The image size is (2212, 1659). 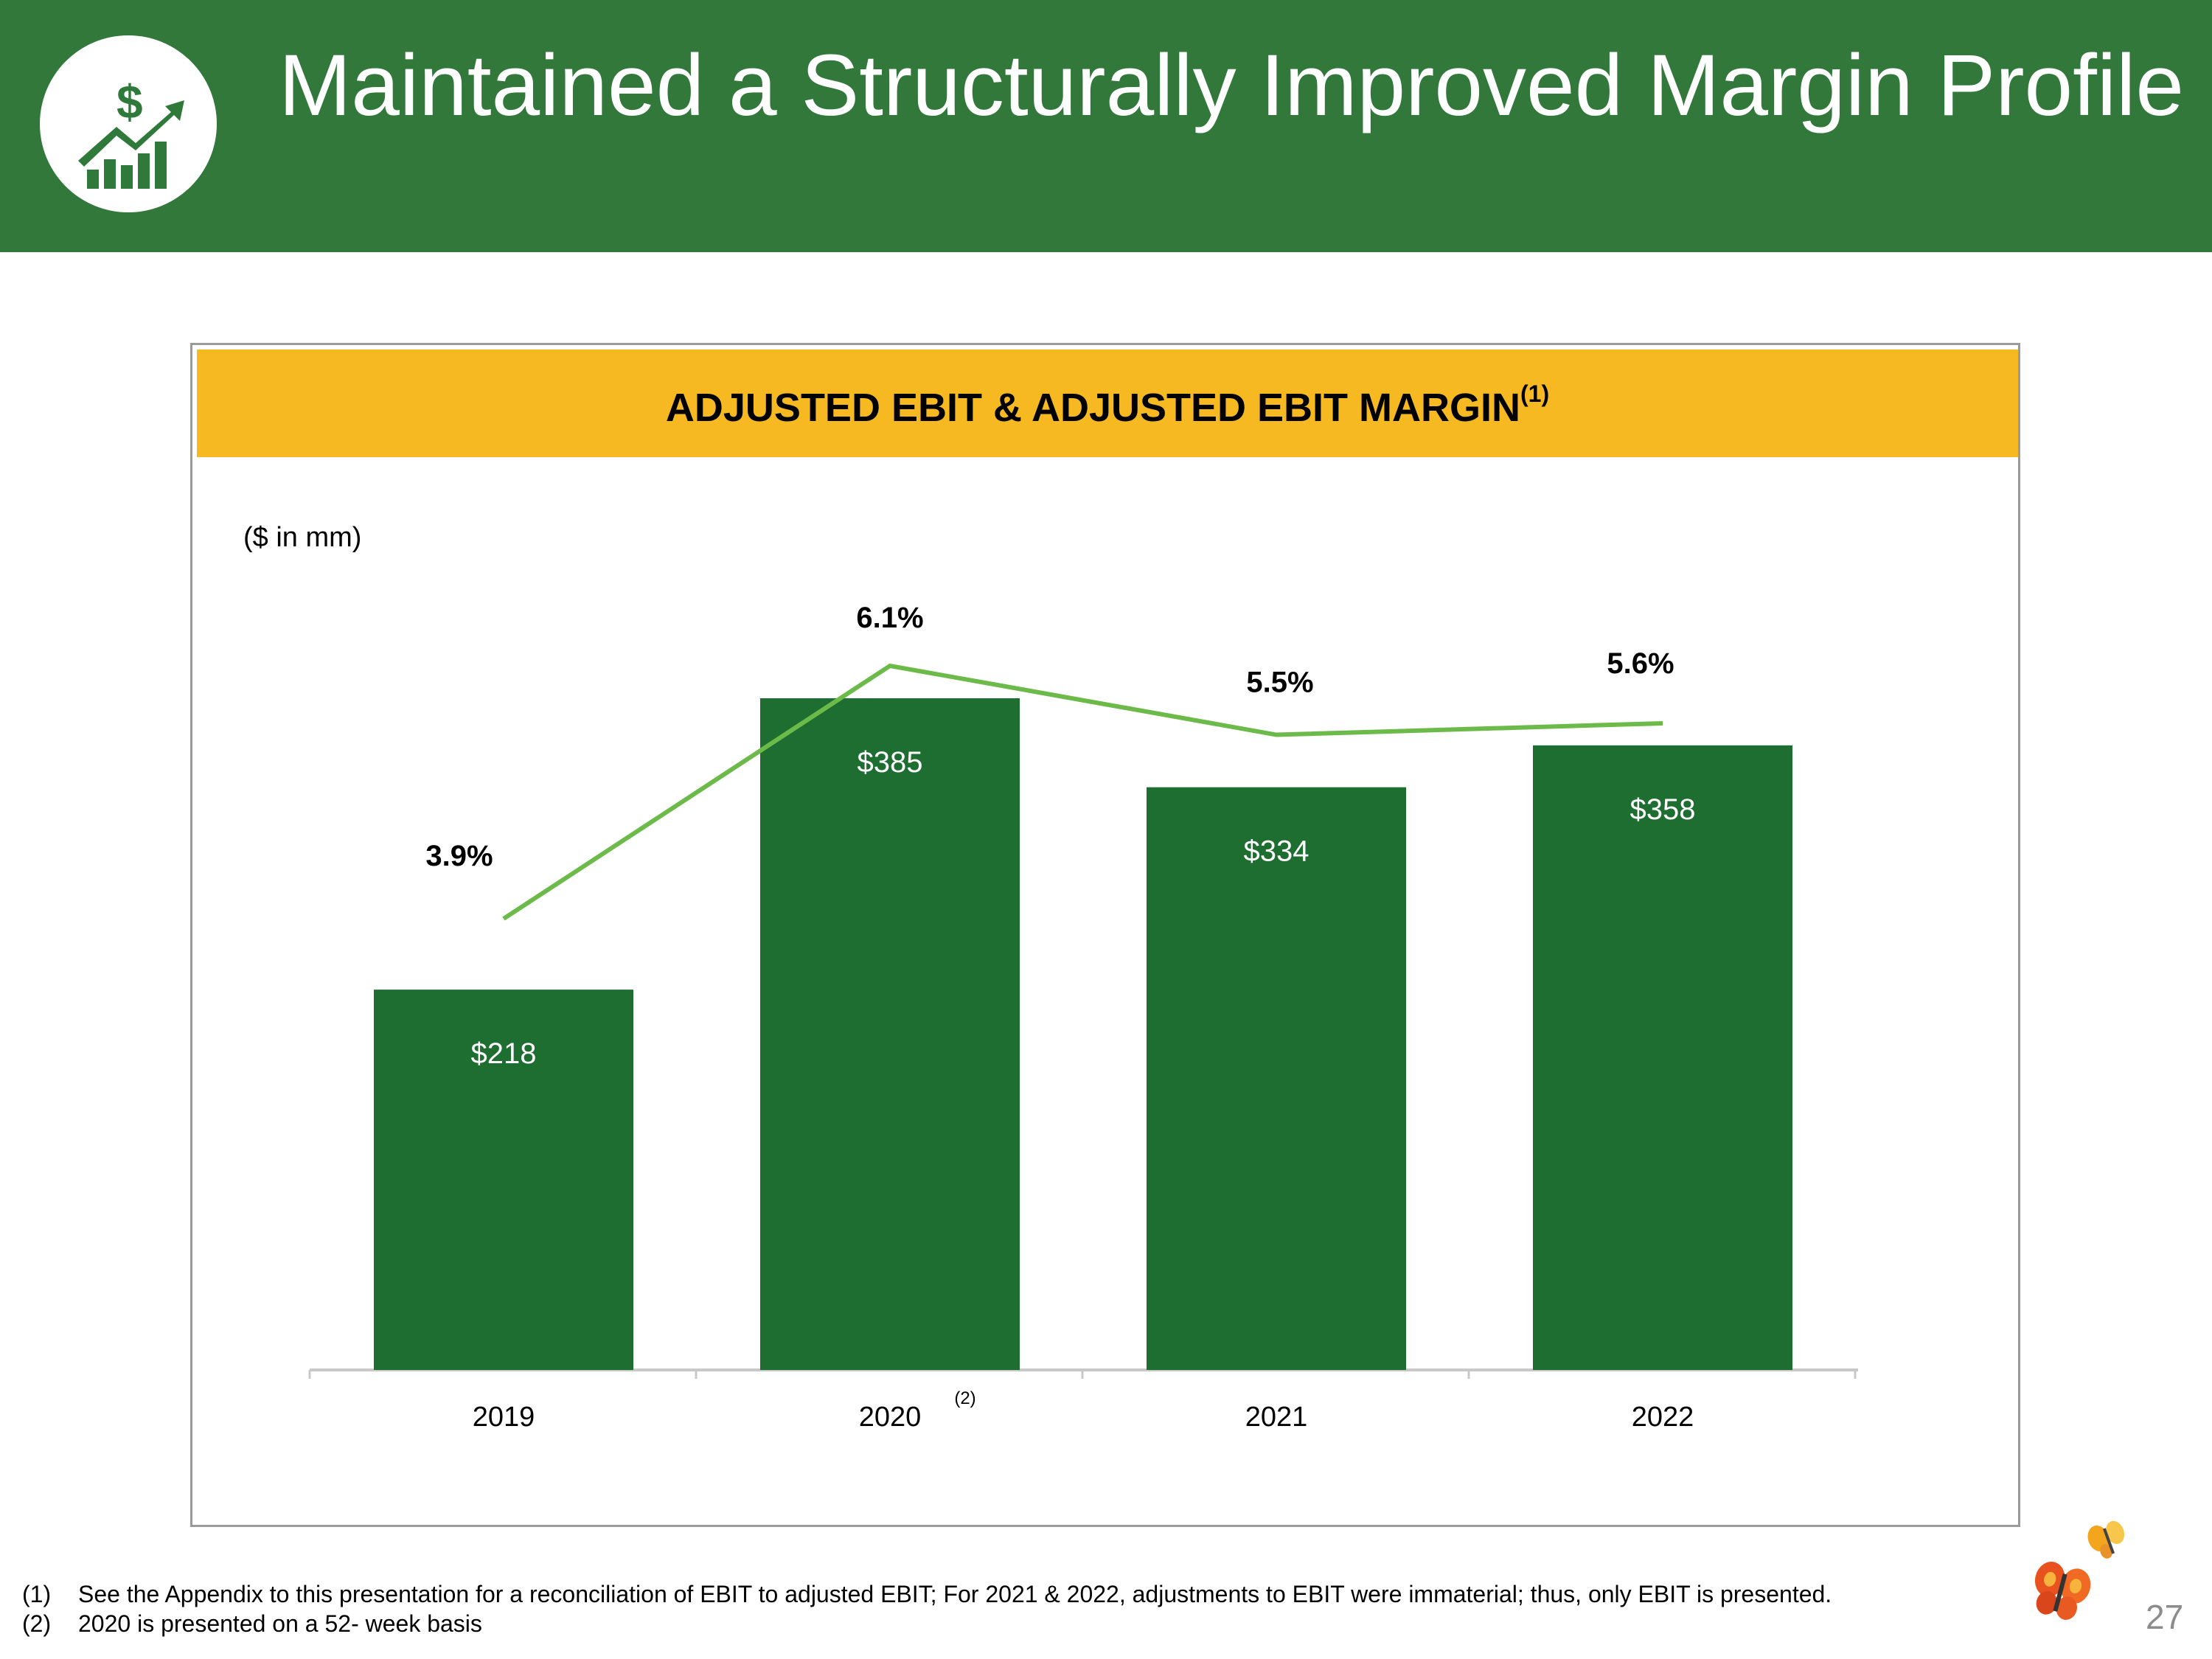 I want to click on page-number: 27, so click(x=2165, y=1617).